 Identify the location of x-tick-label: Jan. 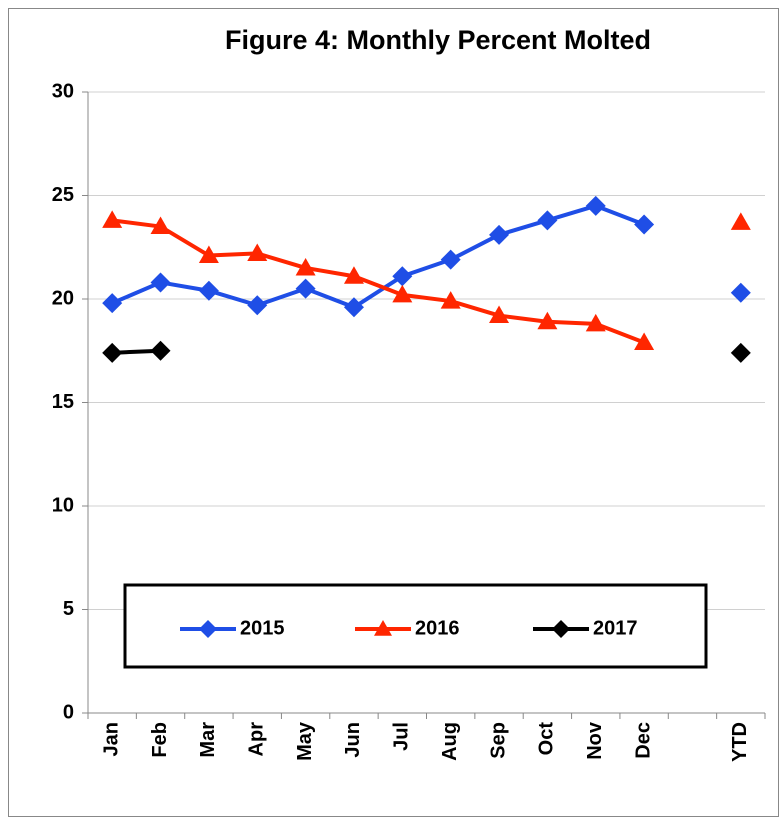
(111, 739).